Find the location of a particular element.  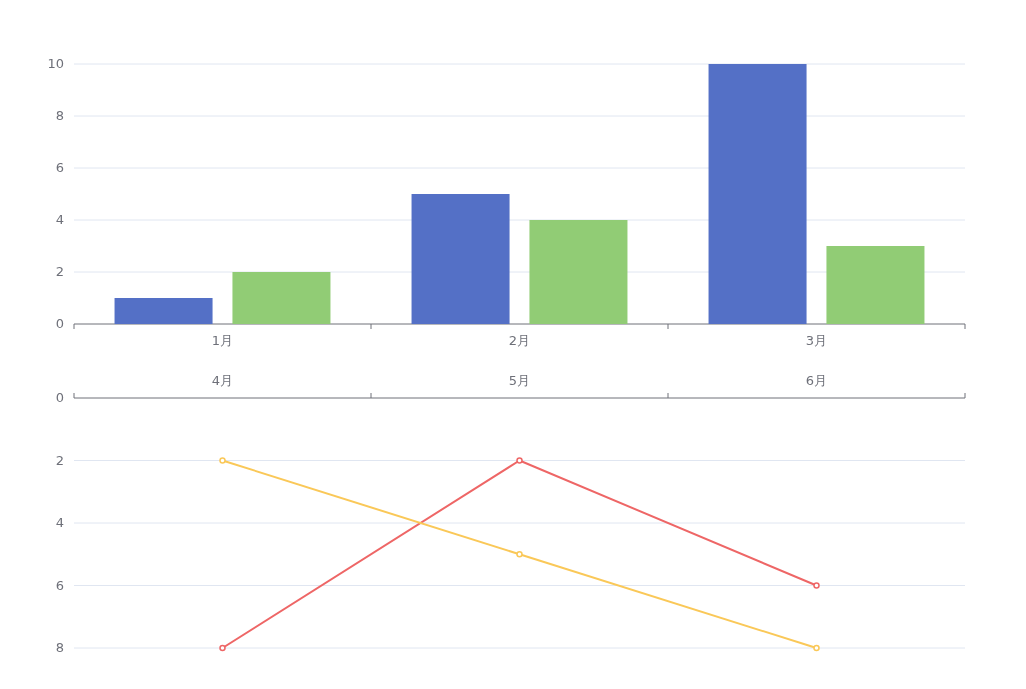

x-tick-label: 2月 is located at coordinates (519, 340).